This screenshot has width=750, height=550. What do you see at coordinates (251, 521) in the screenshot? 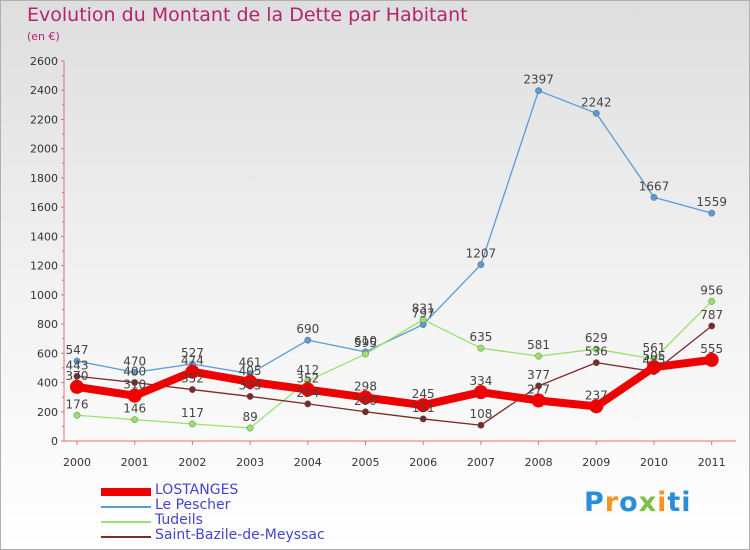
I see `legend-item-tudeils: Tudeils` at bounding box center [251, 521].